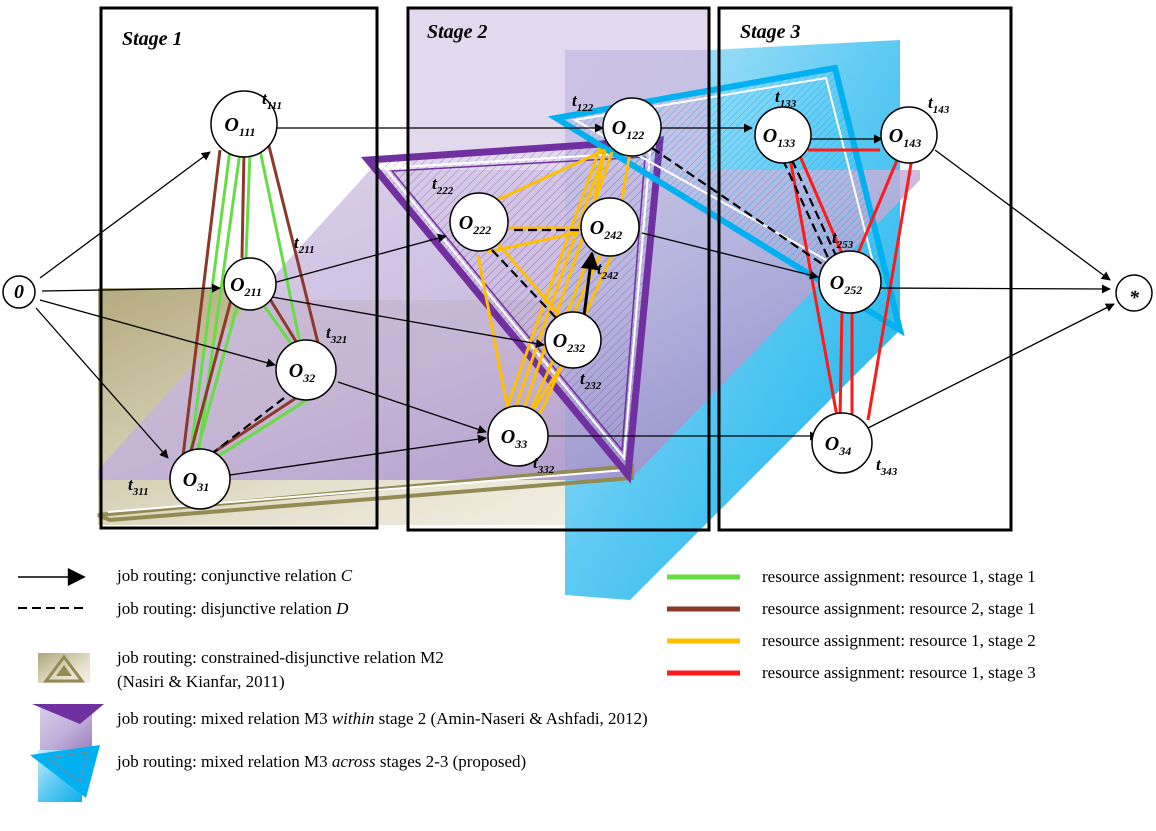 This screenshot has width=1156, height=831. I want to click on node-sub: 211, so click(253, 292).